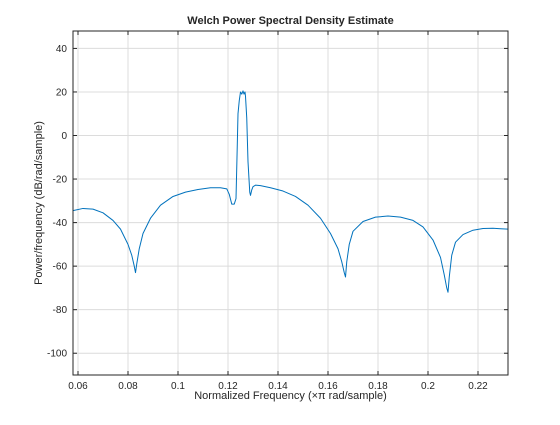 The height and width of the screenshot is (425, 560). I want to click on x-tick-label: 0.22, so click(478, 386).